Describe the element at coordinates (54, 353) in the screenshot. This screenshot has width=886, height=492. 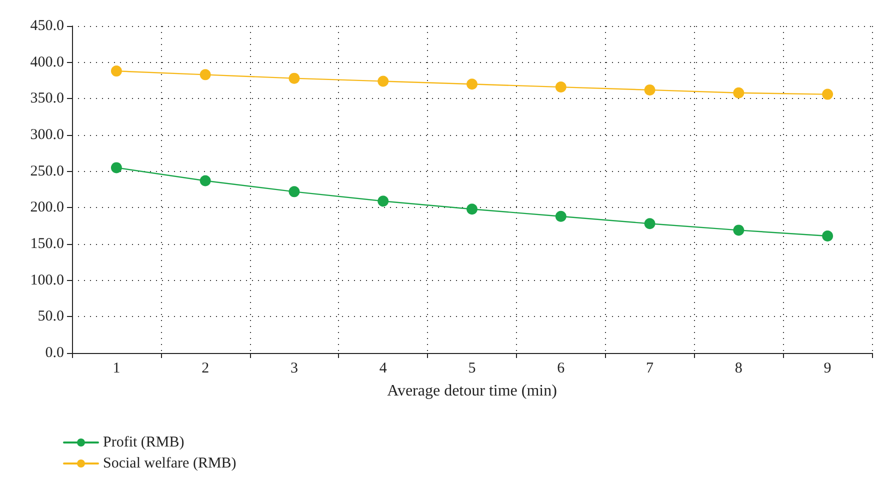
I see `y-tick-label: 0.0` at that location.